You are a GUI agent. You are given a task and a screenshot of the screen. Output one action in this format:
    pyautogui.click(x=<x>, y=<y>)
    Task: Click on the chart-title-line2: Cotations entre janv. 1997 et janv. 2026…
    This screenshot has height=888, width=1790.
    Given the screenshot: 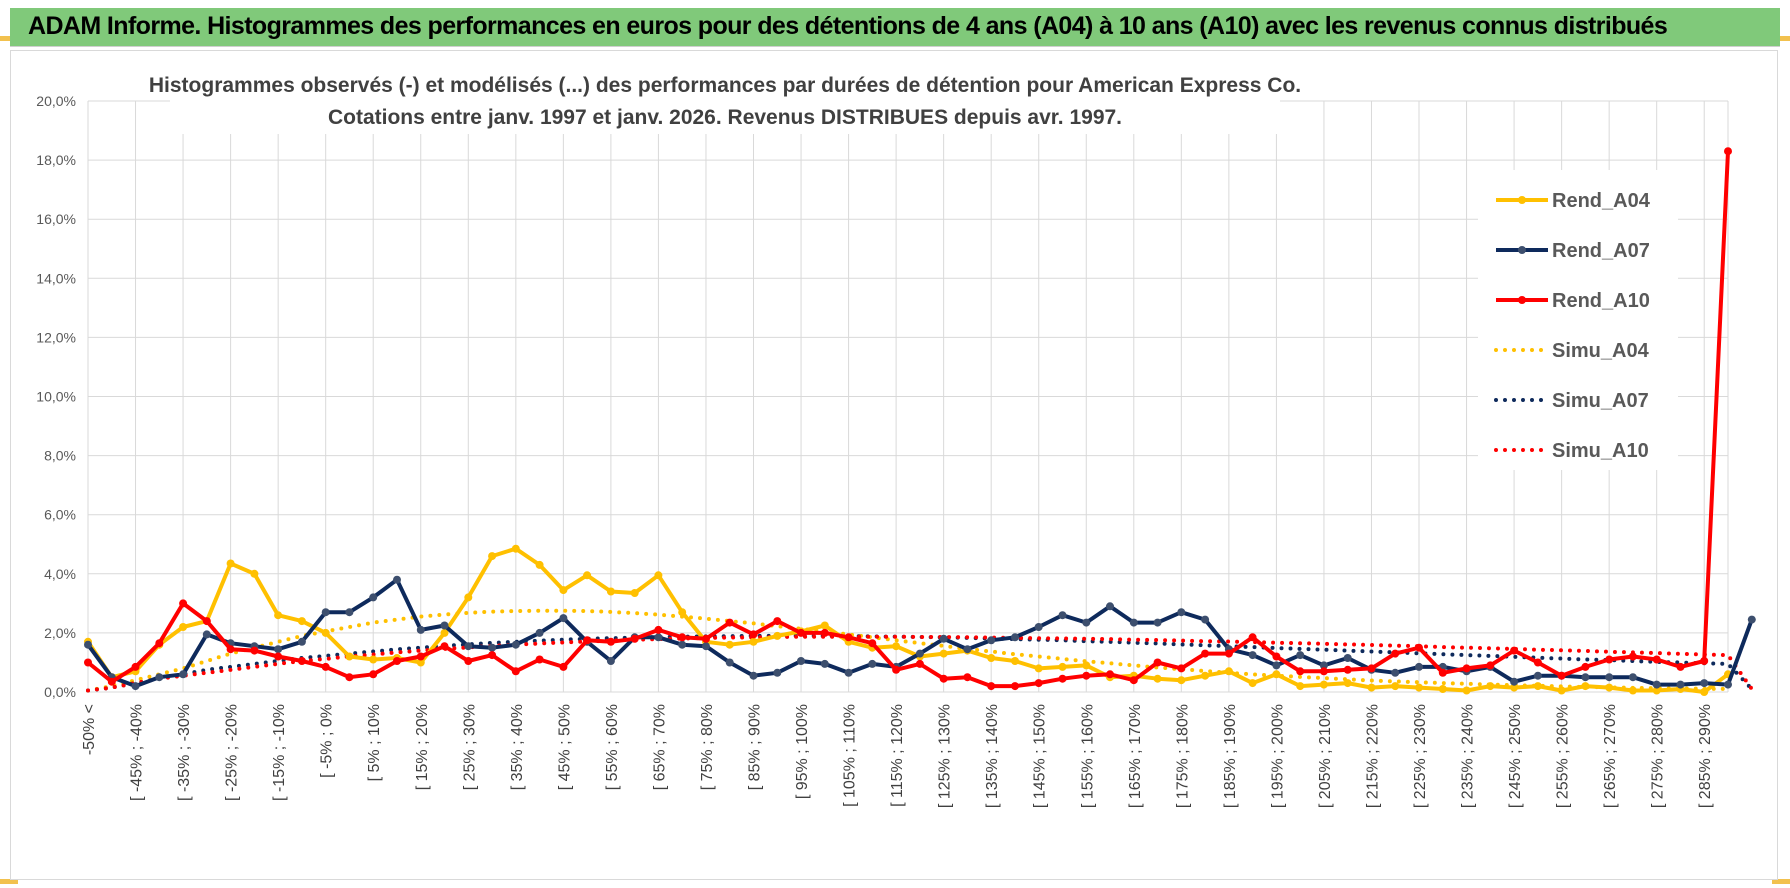 What is the action you would take?
    pyautogui.click(x=725, y=117)
    